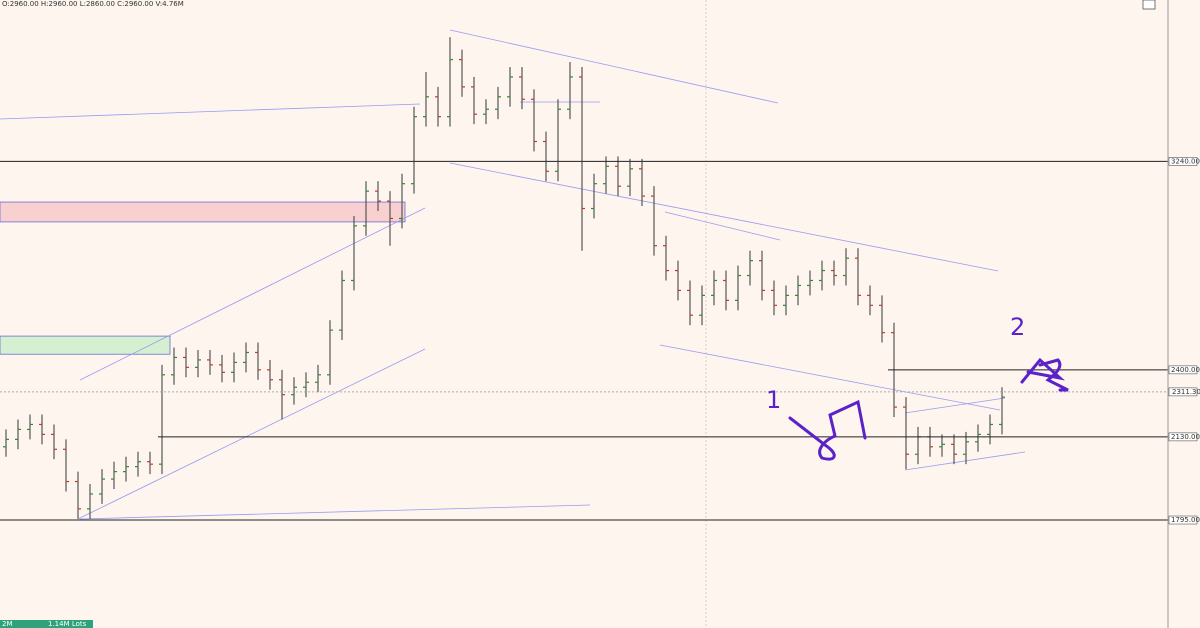  I want to click on level-label: 2130.00, so click(1185, 437).